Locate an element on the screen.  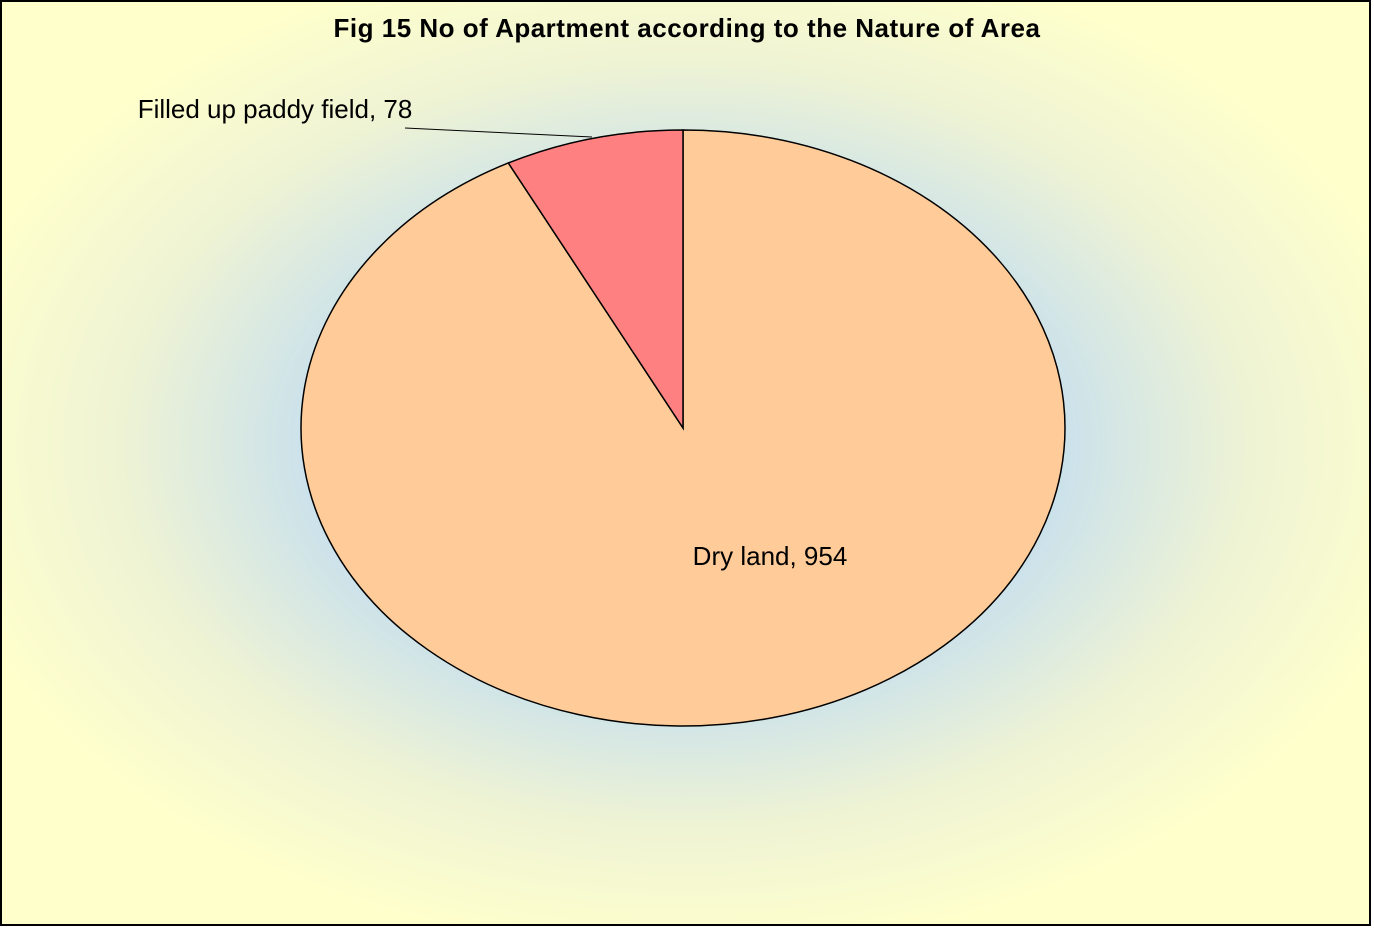
data-label: Dry land, 954 is located at coordinates (770, 556).